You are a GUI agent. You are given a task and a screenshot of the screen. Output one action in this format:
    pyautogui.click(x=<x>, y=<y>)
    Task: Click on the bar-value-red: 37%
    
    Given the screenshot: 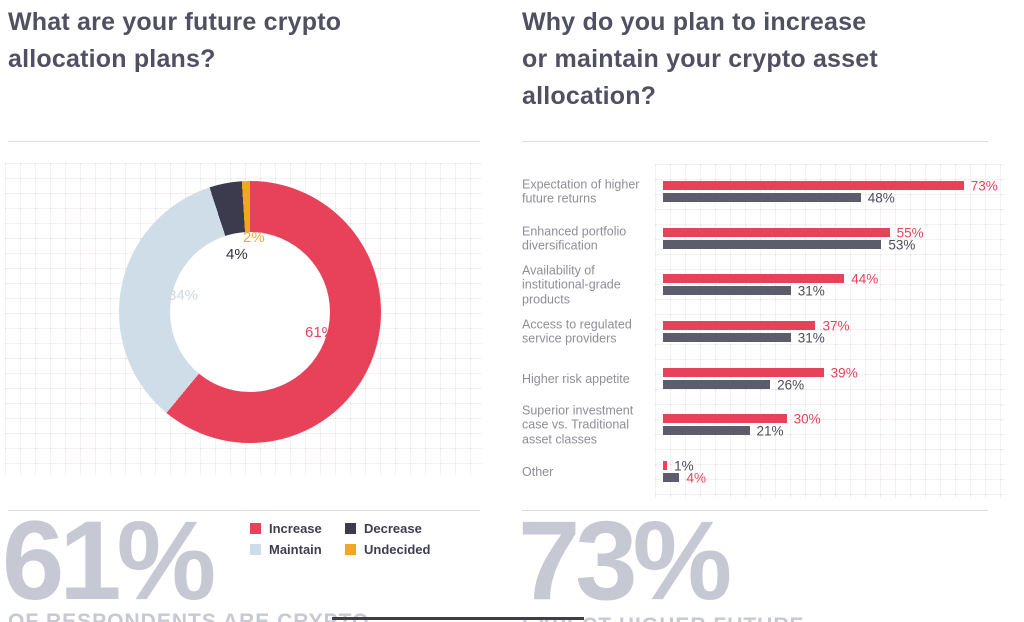 What is the action you would take?
    pyautogui.click(x=836, y=325)
    